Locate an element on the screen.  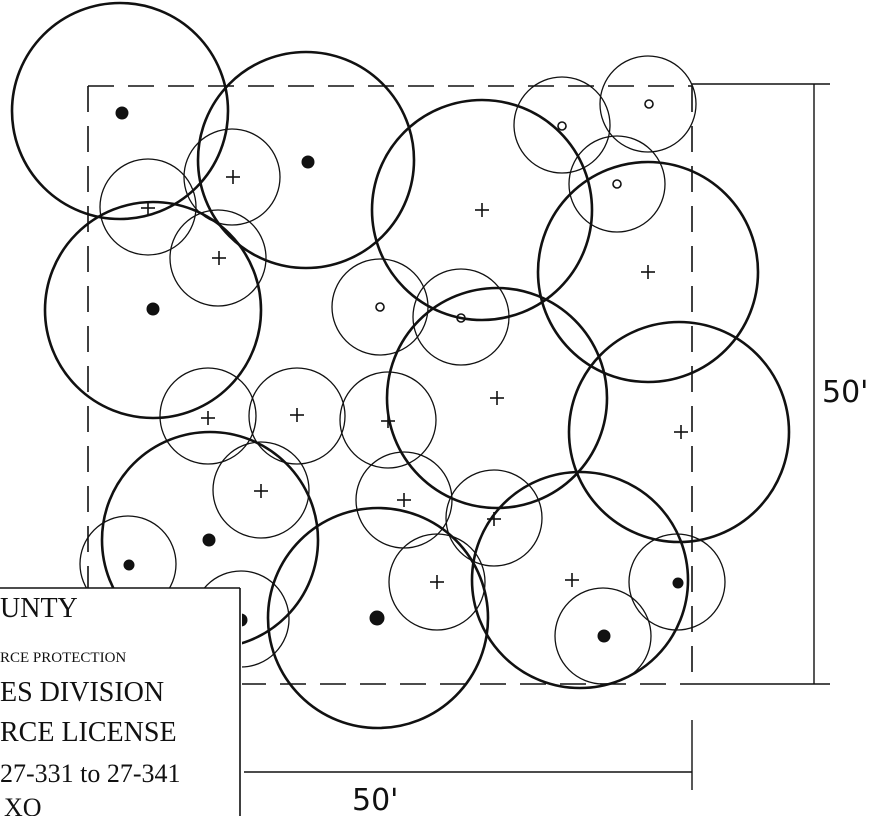
stamp-line-4: RCE LICENSE is located at coordinates (88, 732).